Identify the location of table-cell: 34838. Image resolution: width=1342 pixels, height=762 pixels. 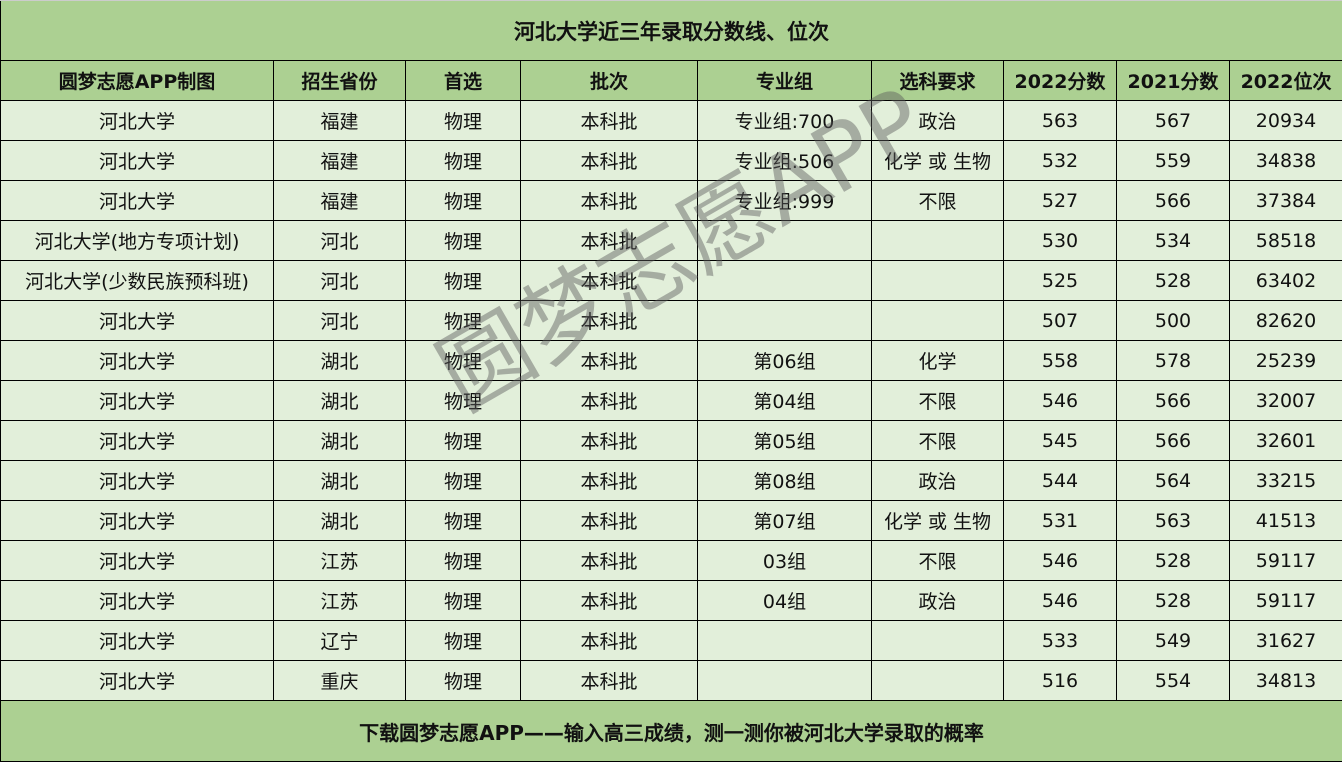
(1286, 161).